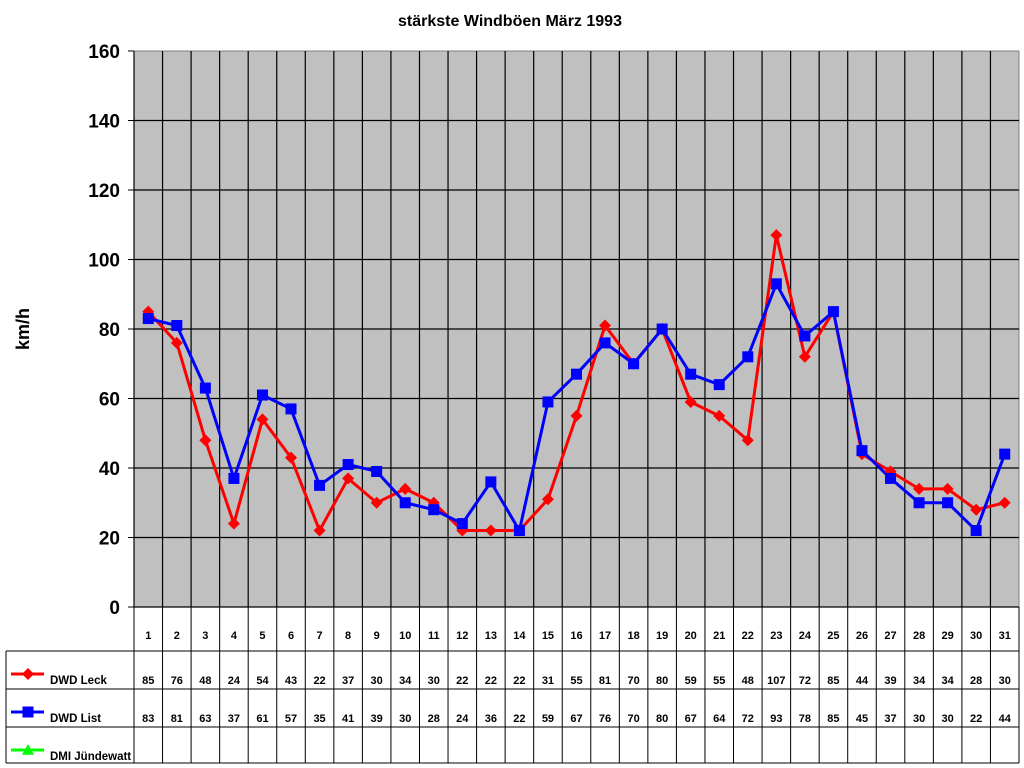  Describe the element at coordinates (776, 719) in the screenshot. I see `table-value: 93` at that location.